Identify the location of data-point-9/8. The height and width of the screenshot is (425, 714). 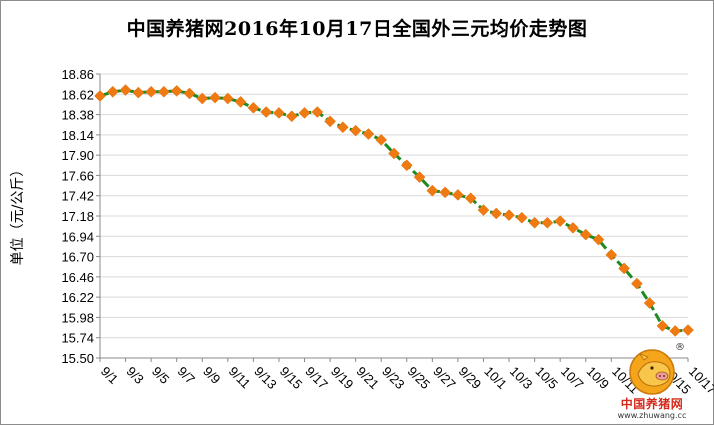
(189, 93).